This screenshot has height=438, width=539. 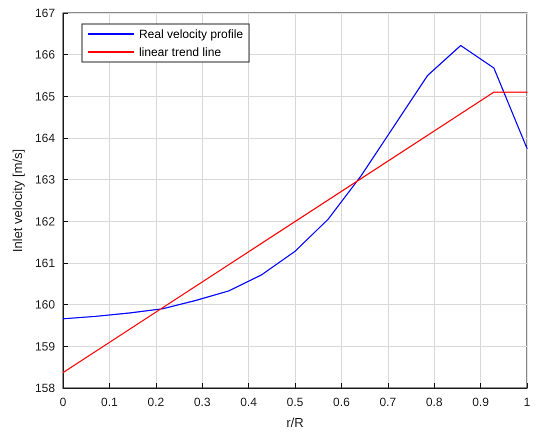 What do you see at coordinates (18, 200) in the screenshot?
I see `y-axis-title: Inlet velocity [m/s]` at bounding box center [18, 200].